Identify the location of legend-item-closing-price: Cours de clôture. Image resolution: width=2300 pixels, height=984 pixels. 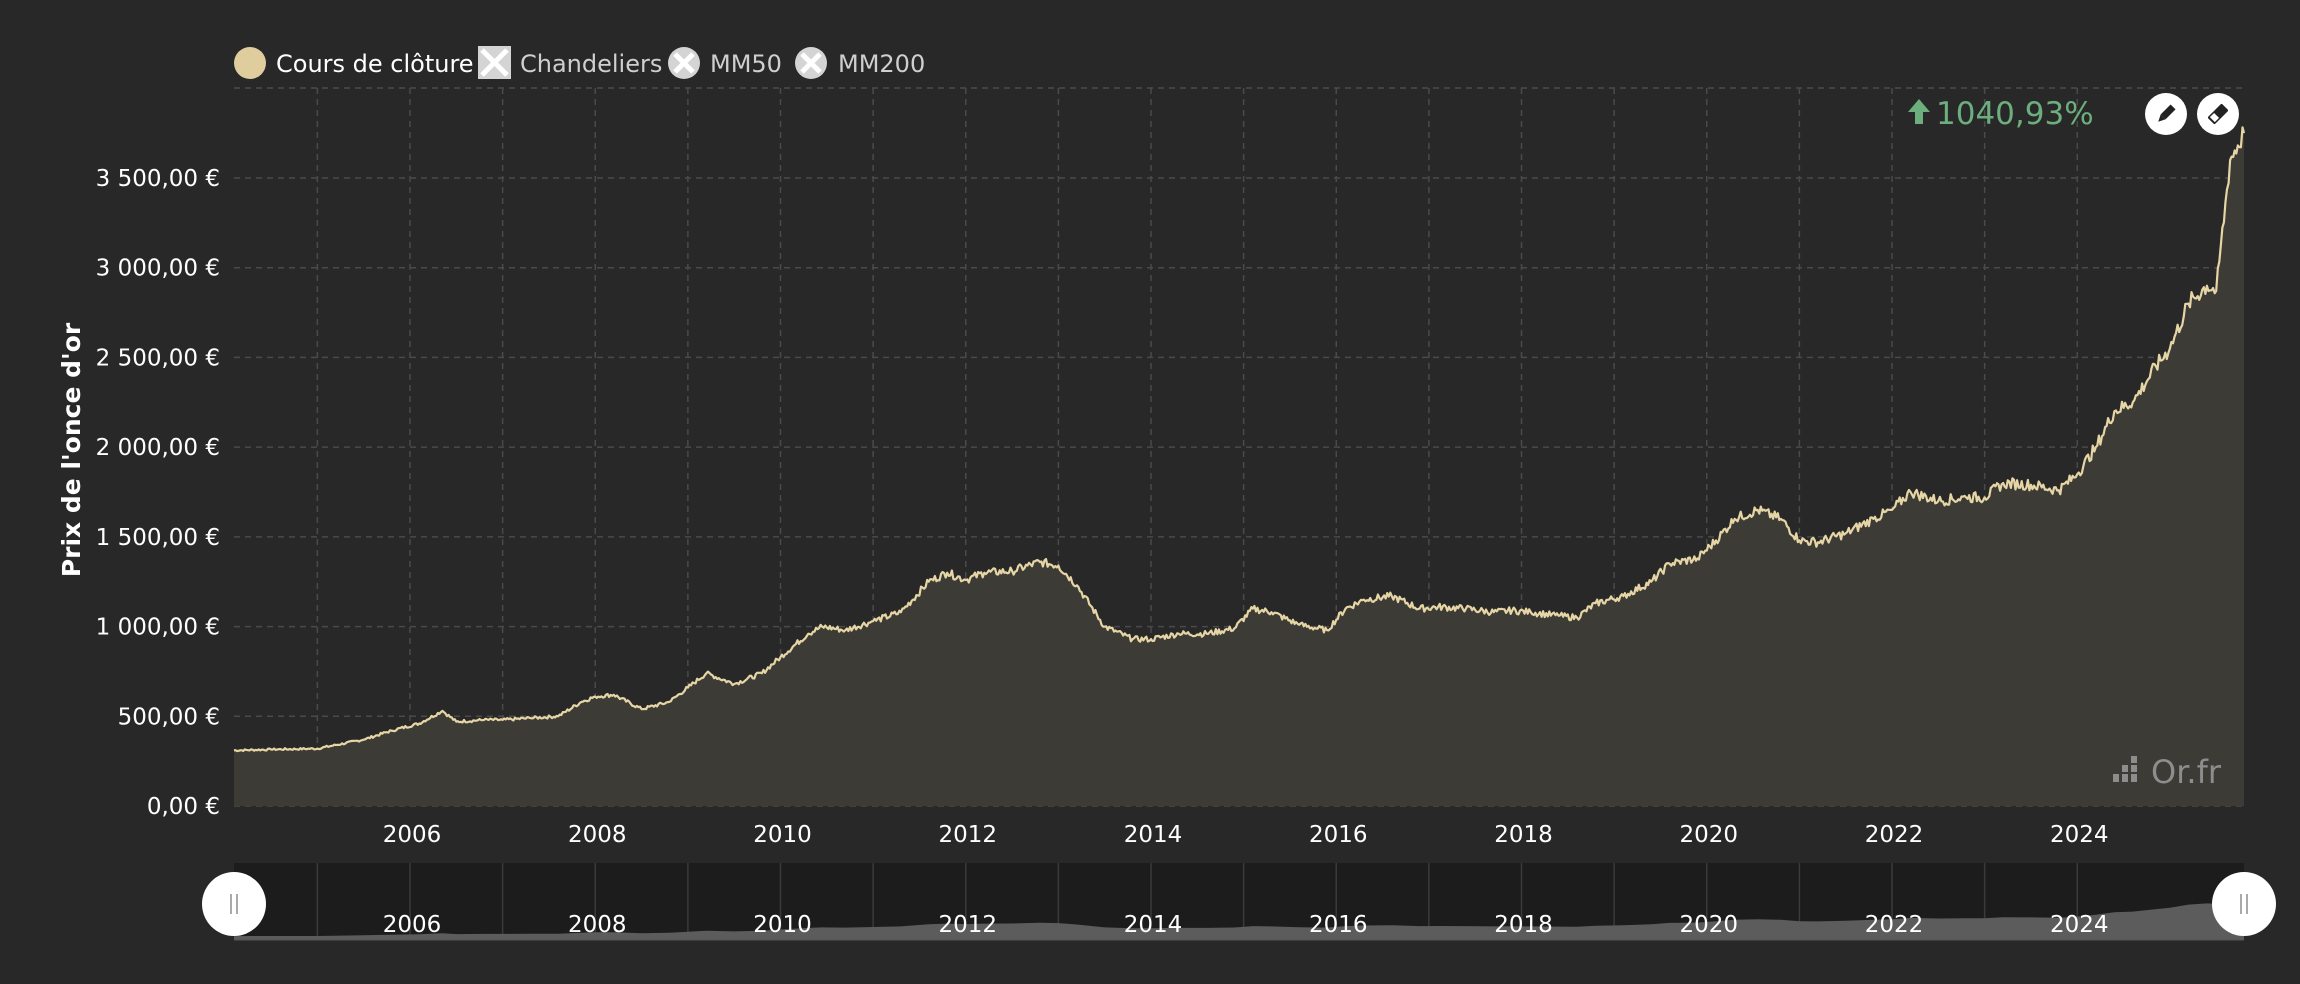
(354, 63).